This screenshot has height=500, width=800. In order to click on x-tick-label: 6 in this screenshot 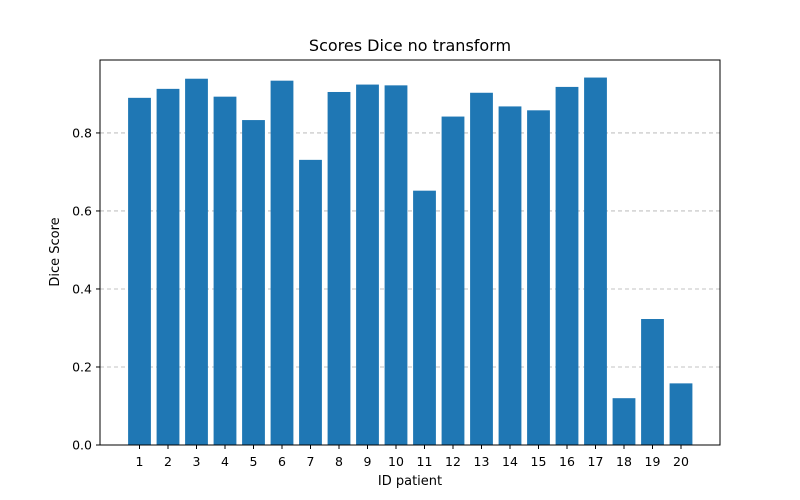, I will do `click(282, 461)`.